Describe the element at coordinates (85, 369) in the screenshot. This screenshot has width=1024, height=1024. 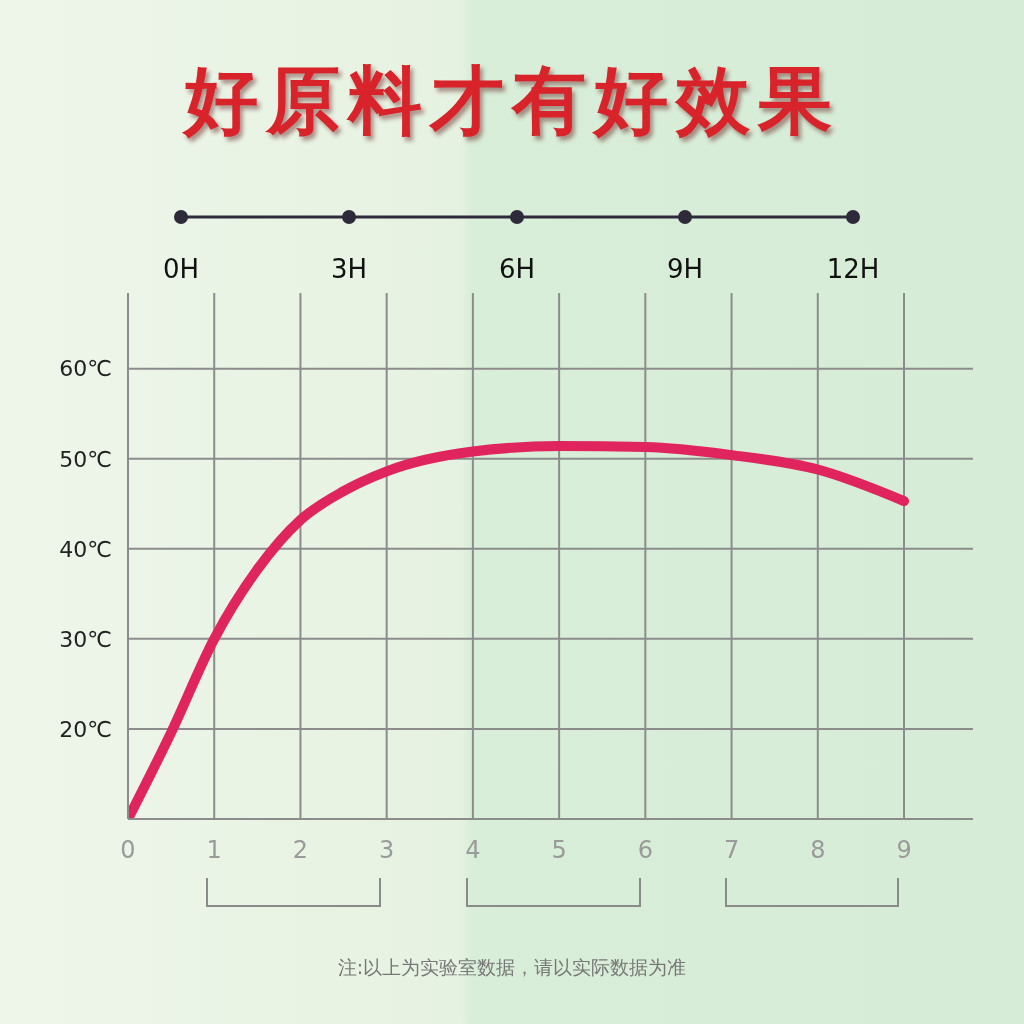
I see `y-tick-label: 60℃` at that location.